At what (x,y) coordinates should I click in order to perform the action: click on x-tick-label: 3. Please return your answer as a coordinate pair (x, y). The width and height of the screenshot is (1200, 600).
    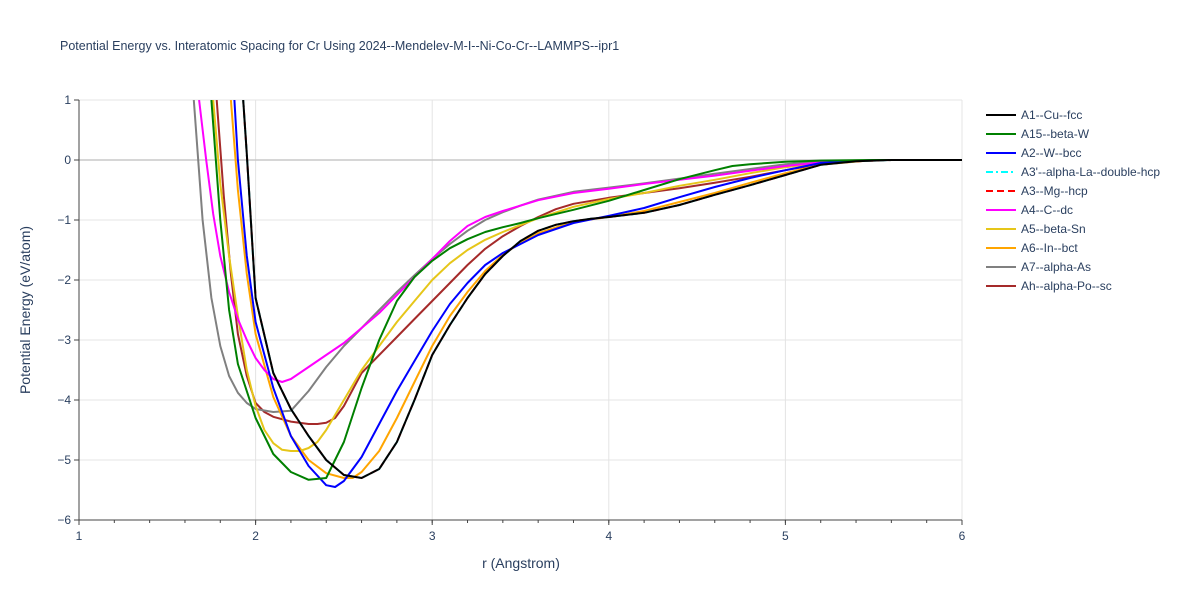
    Looking at the image, I should click on (432, 536).